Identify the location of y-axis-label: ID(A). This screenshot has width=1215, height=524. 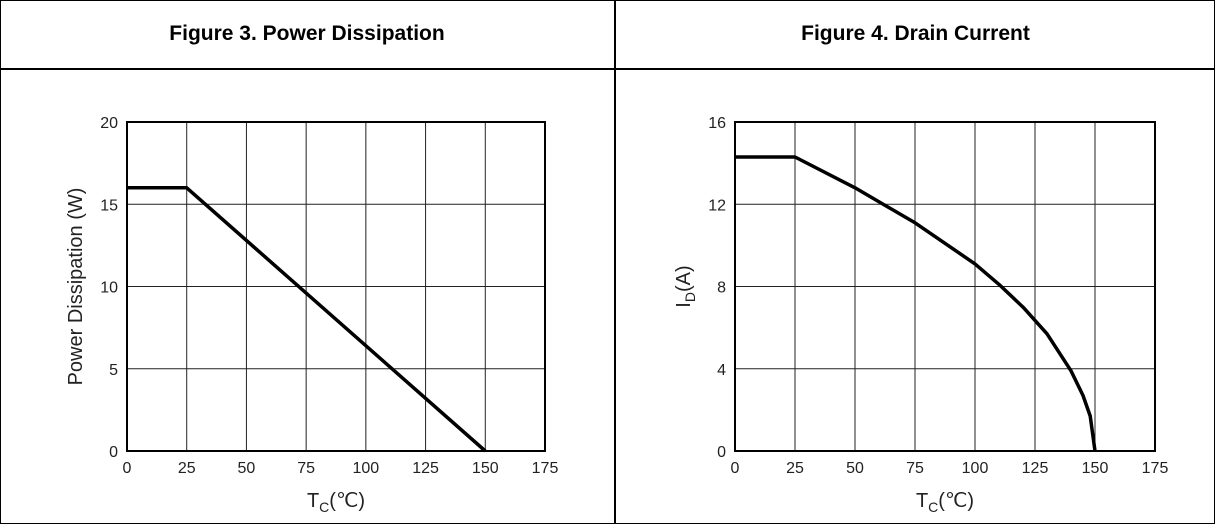
(685, 286).